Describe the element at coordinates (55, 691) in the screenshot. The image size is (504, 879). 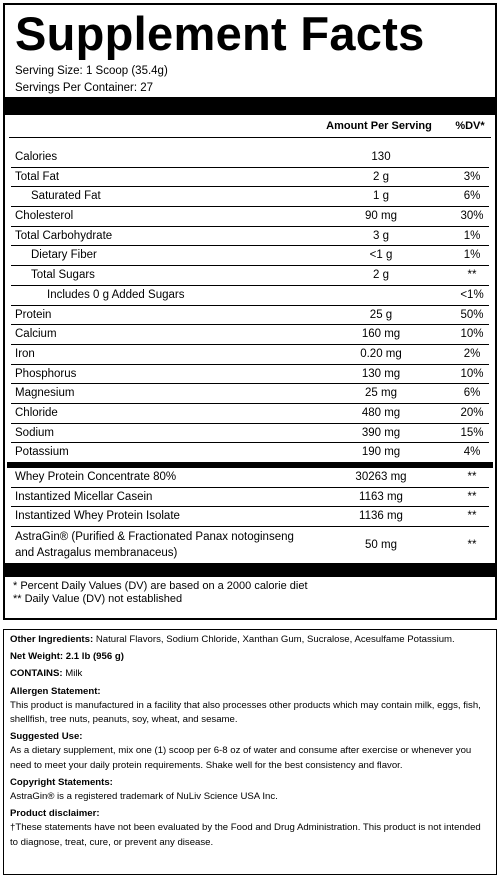
I see `heading: Allergen Statement:` at that location.